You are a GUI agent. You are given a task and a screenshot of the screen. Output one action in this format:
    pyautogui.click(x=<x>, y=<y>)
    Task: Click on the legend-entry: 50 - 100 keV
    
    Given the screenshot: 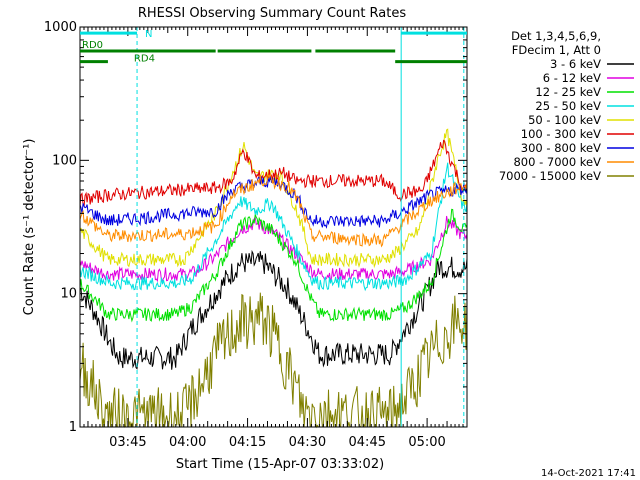 What is the action you would take?
    pyautogui.click(x=564, y=120)
    